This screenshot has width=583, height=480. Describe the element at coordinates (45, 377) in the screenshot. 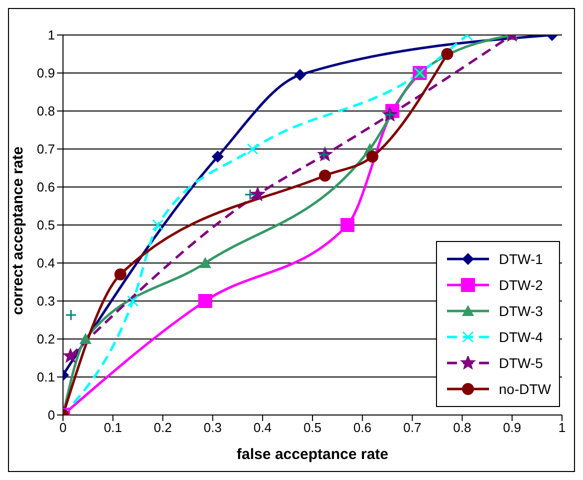

I see `y-tick-label: 0.1` at that location.